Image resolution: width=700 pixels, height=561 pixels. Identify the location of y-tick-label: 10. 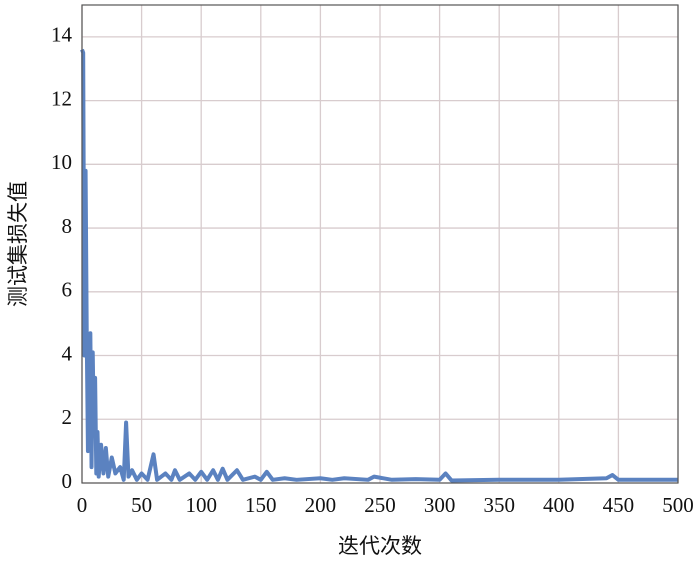
(61, 162).